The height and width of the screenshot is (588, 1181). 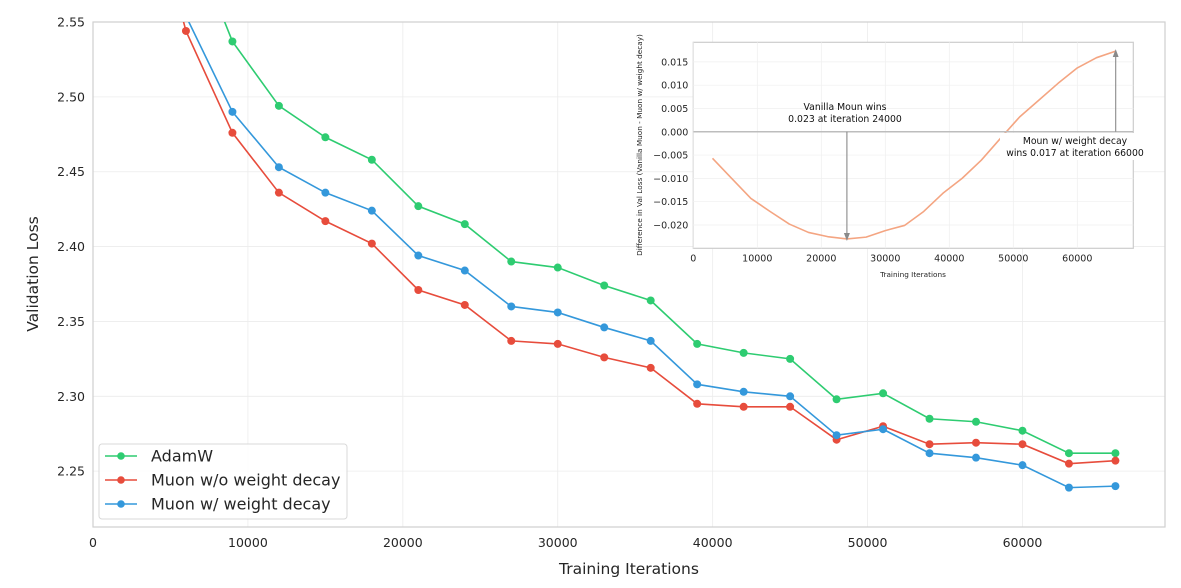 I want to click on main-y-tick-label: 2.45, so click(x=71, y=171).